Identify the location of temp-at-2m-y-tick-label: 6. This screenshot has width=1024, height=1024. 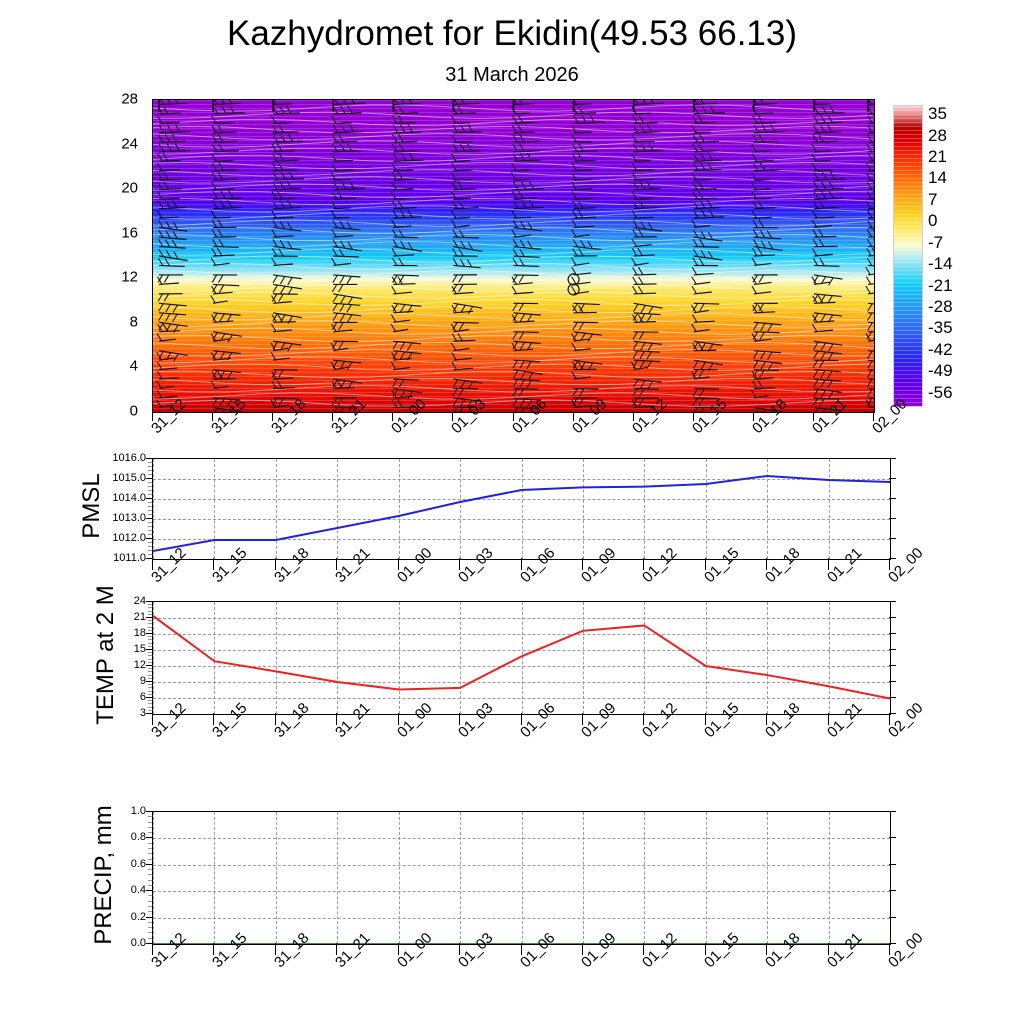
(142, 697).